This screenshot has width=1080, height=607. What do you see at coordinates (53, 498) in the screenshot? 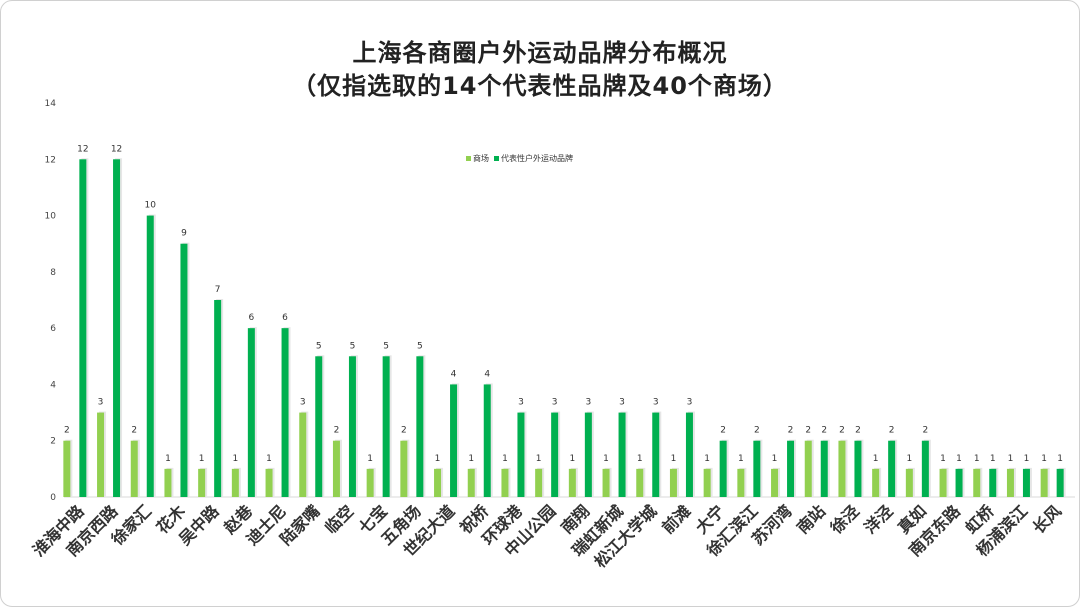
I see `y-tick-label: 0` at bounding box center [53, 498].